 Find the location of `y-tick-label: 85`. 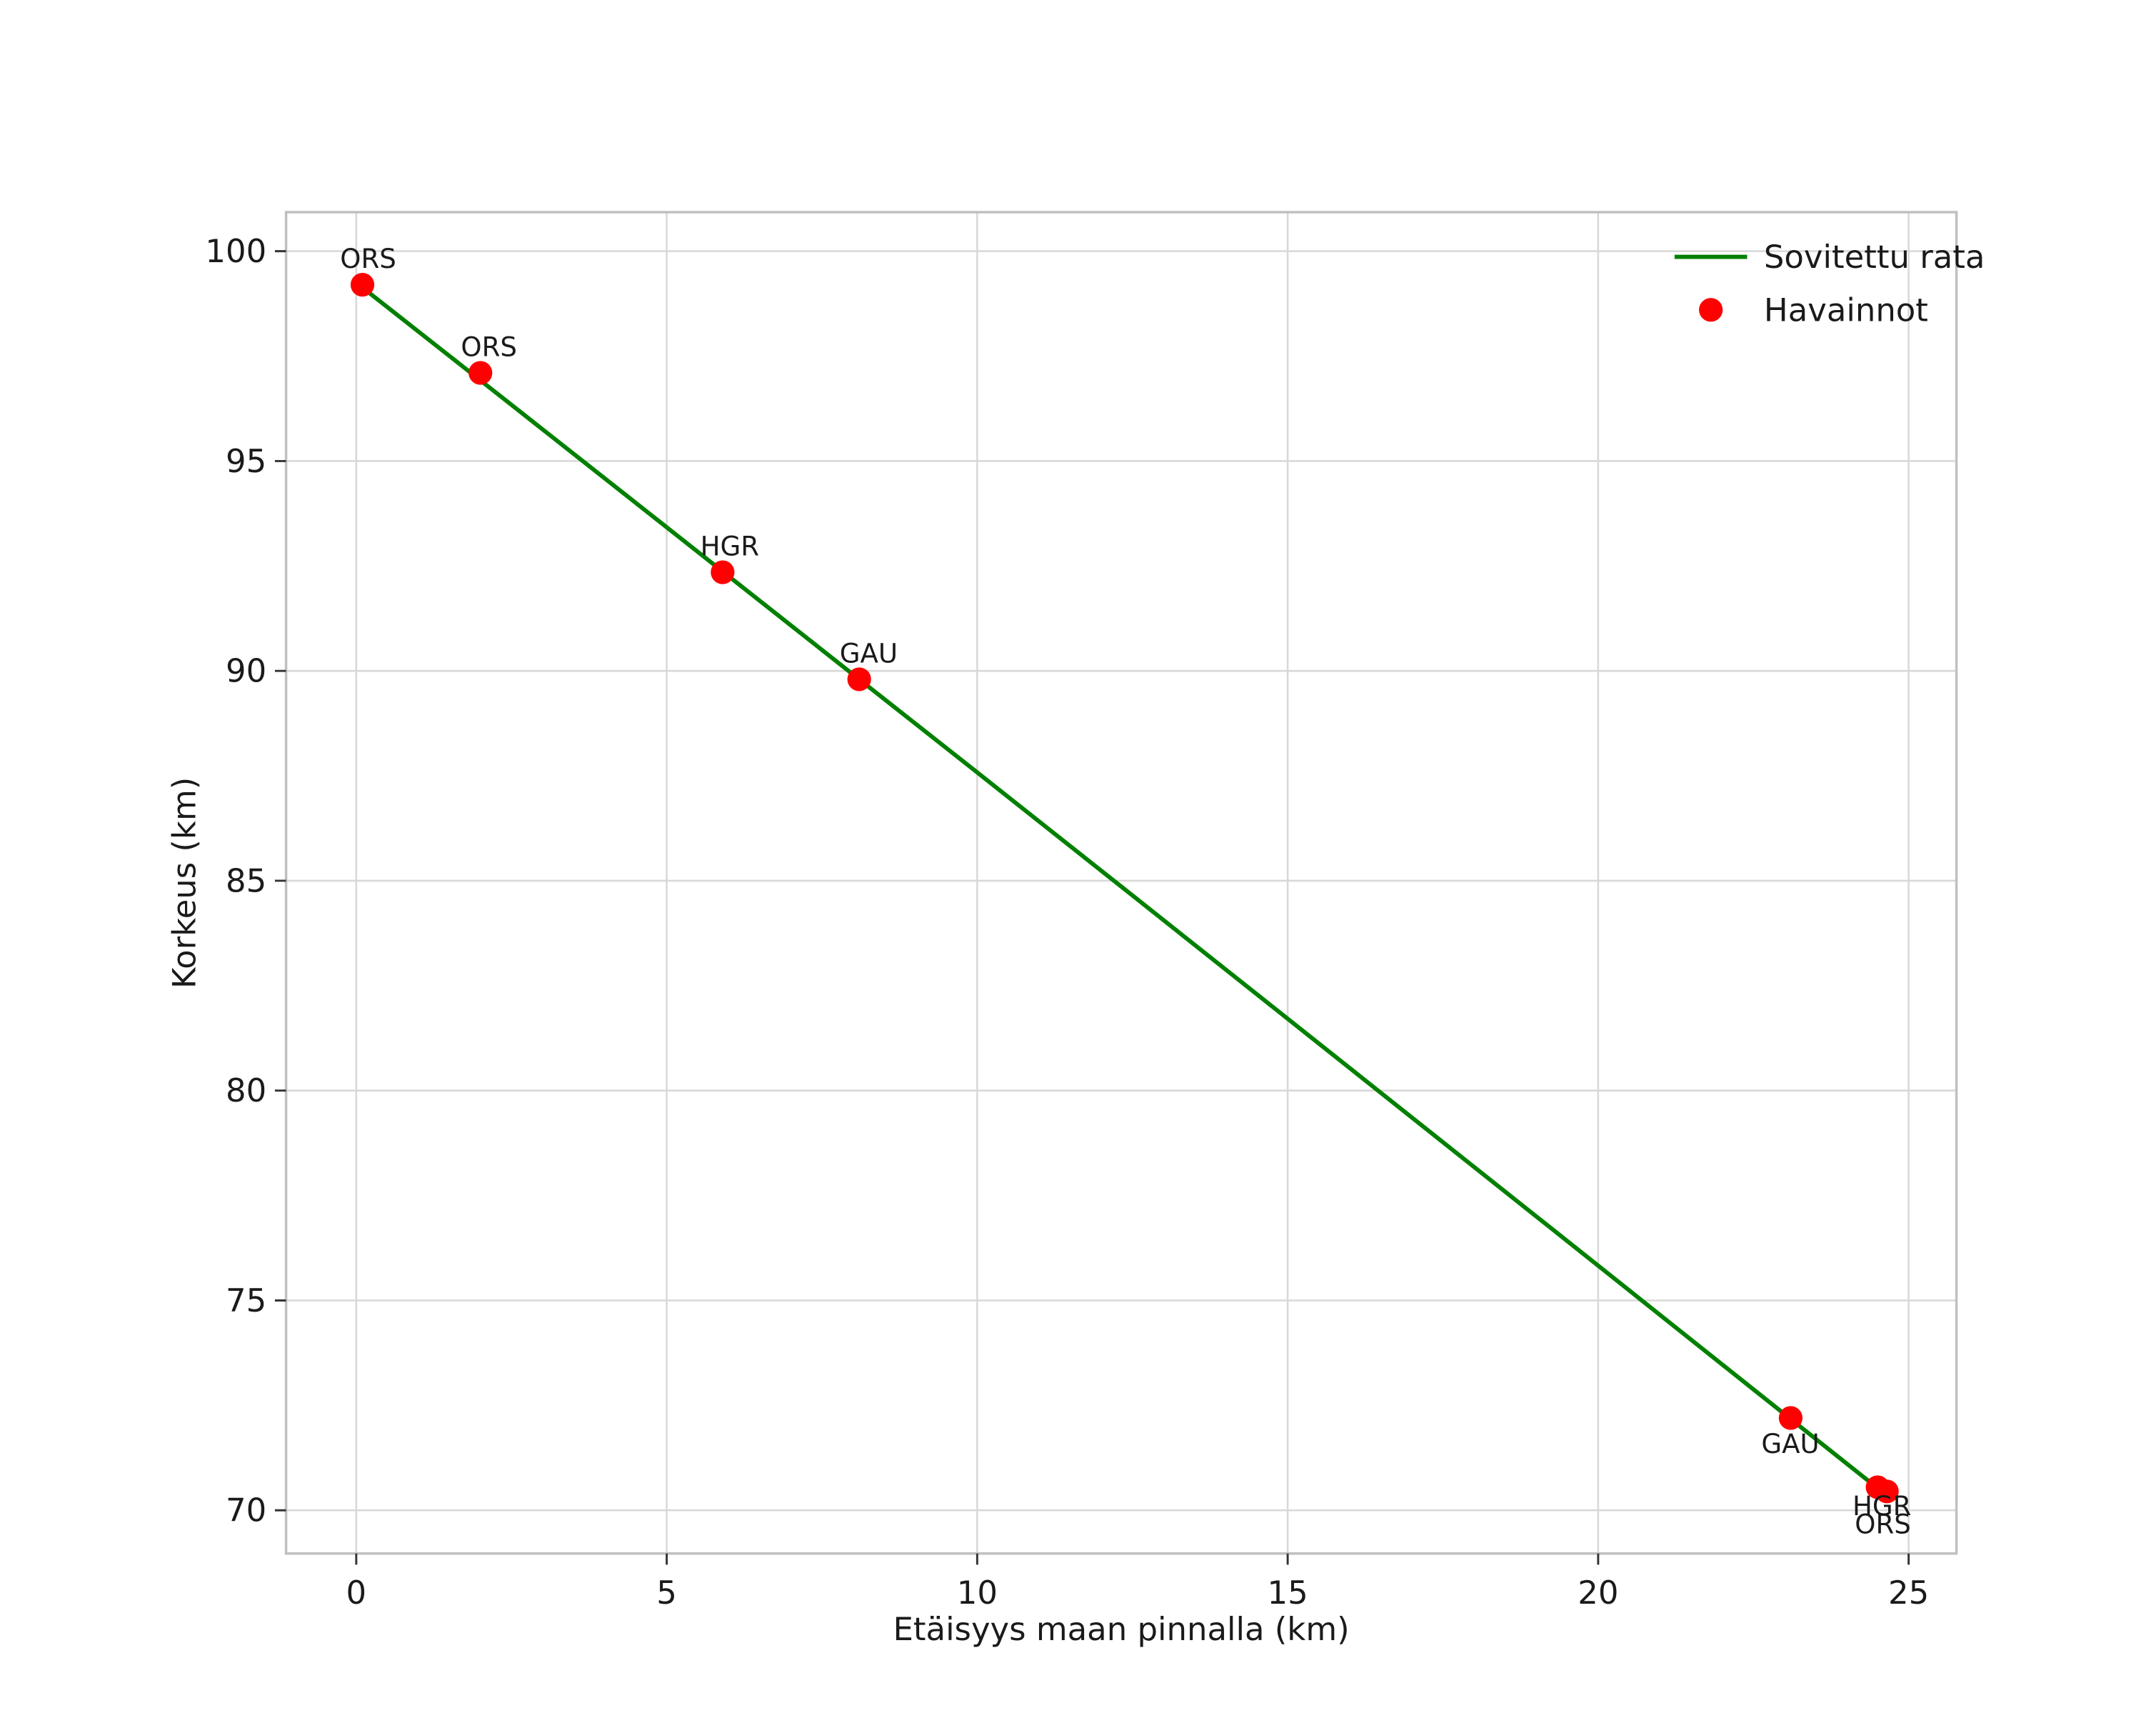

y-tick-label: 85 is located at coordinates (246, 880).